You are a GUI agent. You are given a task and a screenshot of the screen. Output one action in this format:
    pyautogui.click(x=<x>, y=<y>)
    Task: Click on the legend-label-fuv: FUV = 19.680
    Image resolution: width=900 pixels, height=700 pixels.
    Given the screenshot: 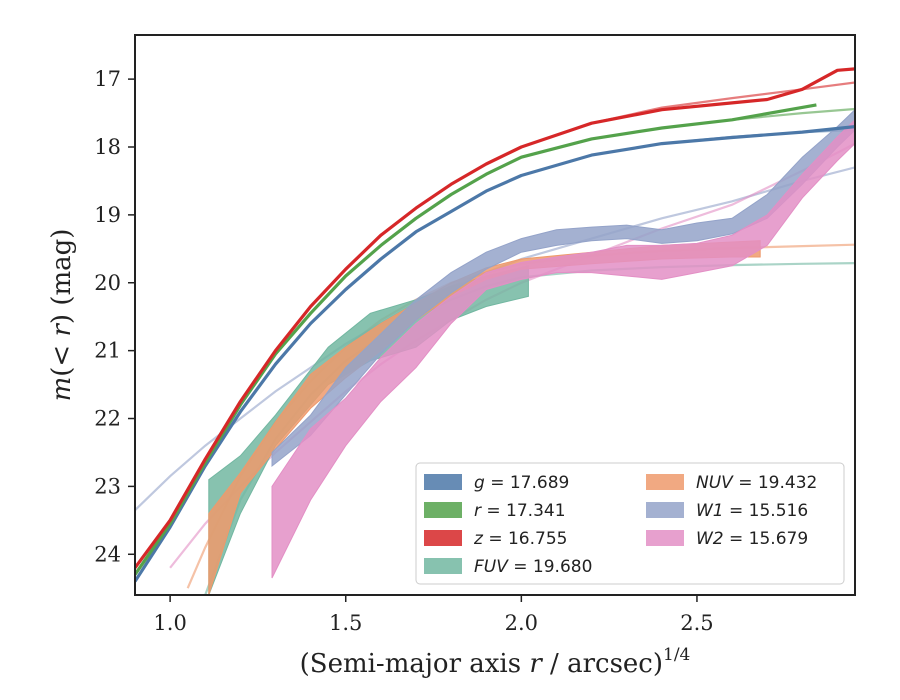 What is the action you would take?
    pyautogui.click(x=533, y=567)
    